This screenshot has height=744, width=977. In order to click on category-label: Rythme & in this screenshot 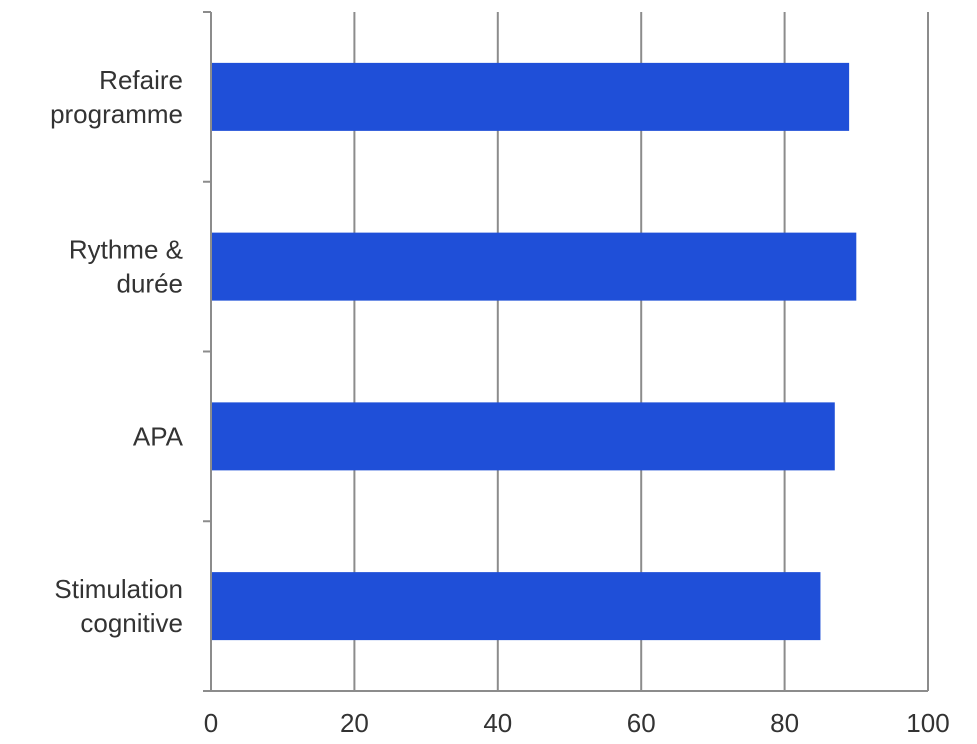, I will do `click(126, 250)`.